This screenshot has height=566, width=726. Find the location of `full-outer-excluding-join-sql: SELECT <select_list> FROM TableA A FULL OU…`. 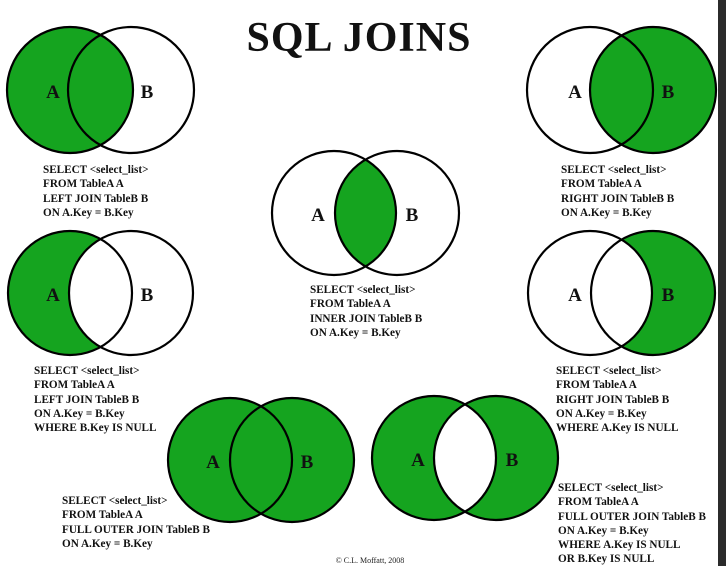

full-outer-excluding-join-sql: SELECT <select_list> FROM TableA A FULL OU… is located at coordinates (632, 523).